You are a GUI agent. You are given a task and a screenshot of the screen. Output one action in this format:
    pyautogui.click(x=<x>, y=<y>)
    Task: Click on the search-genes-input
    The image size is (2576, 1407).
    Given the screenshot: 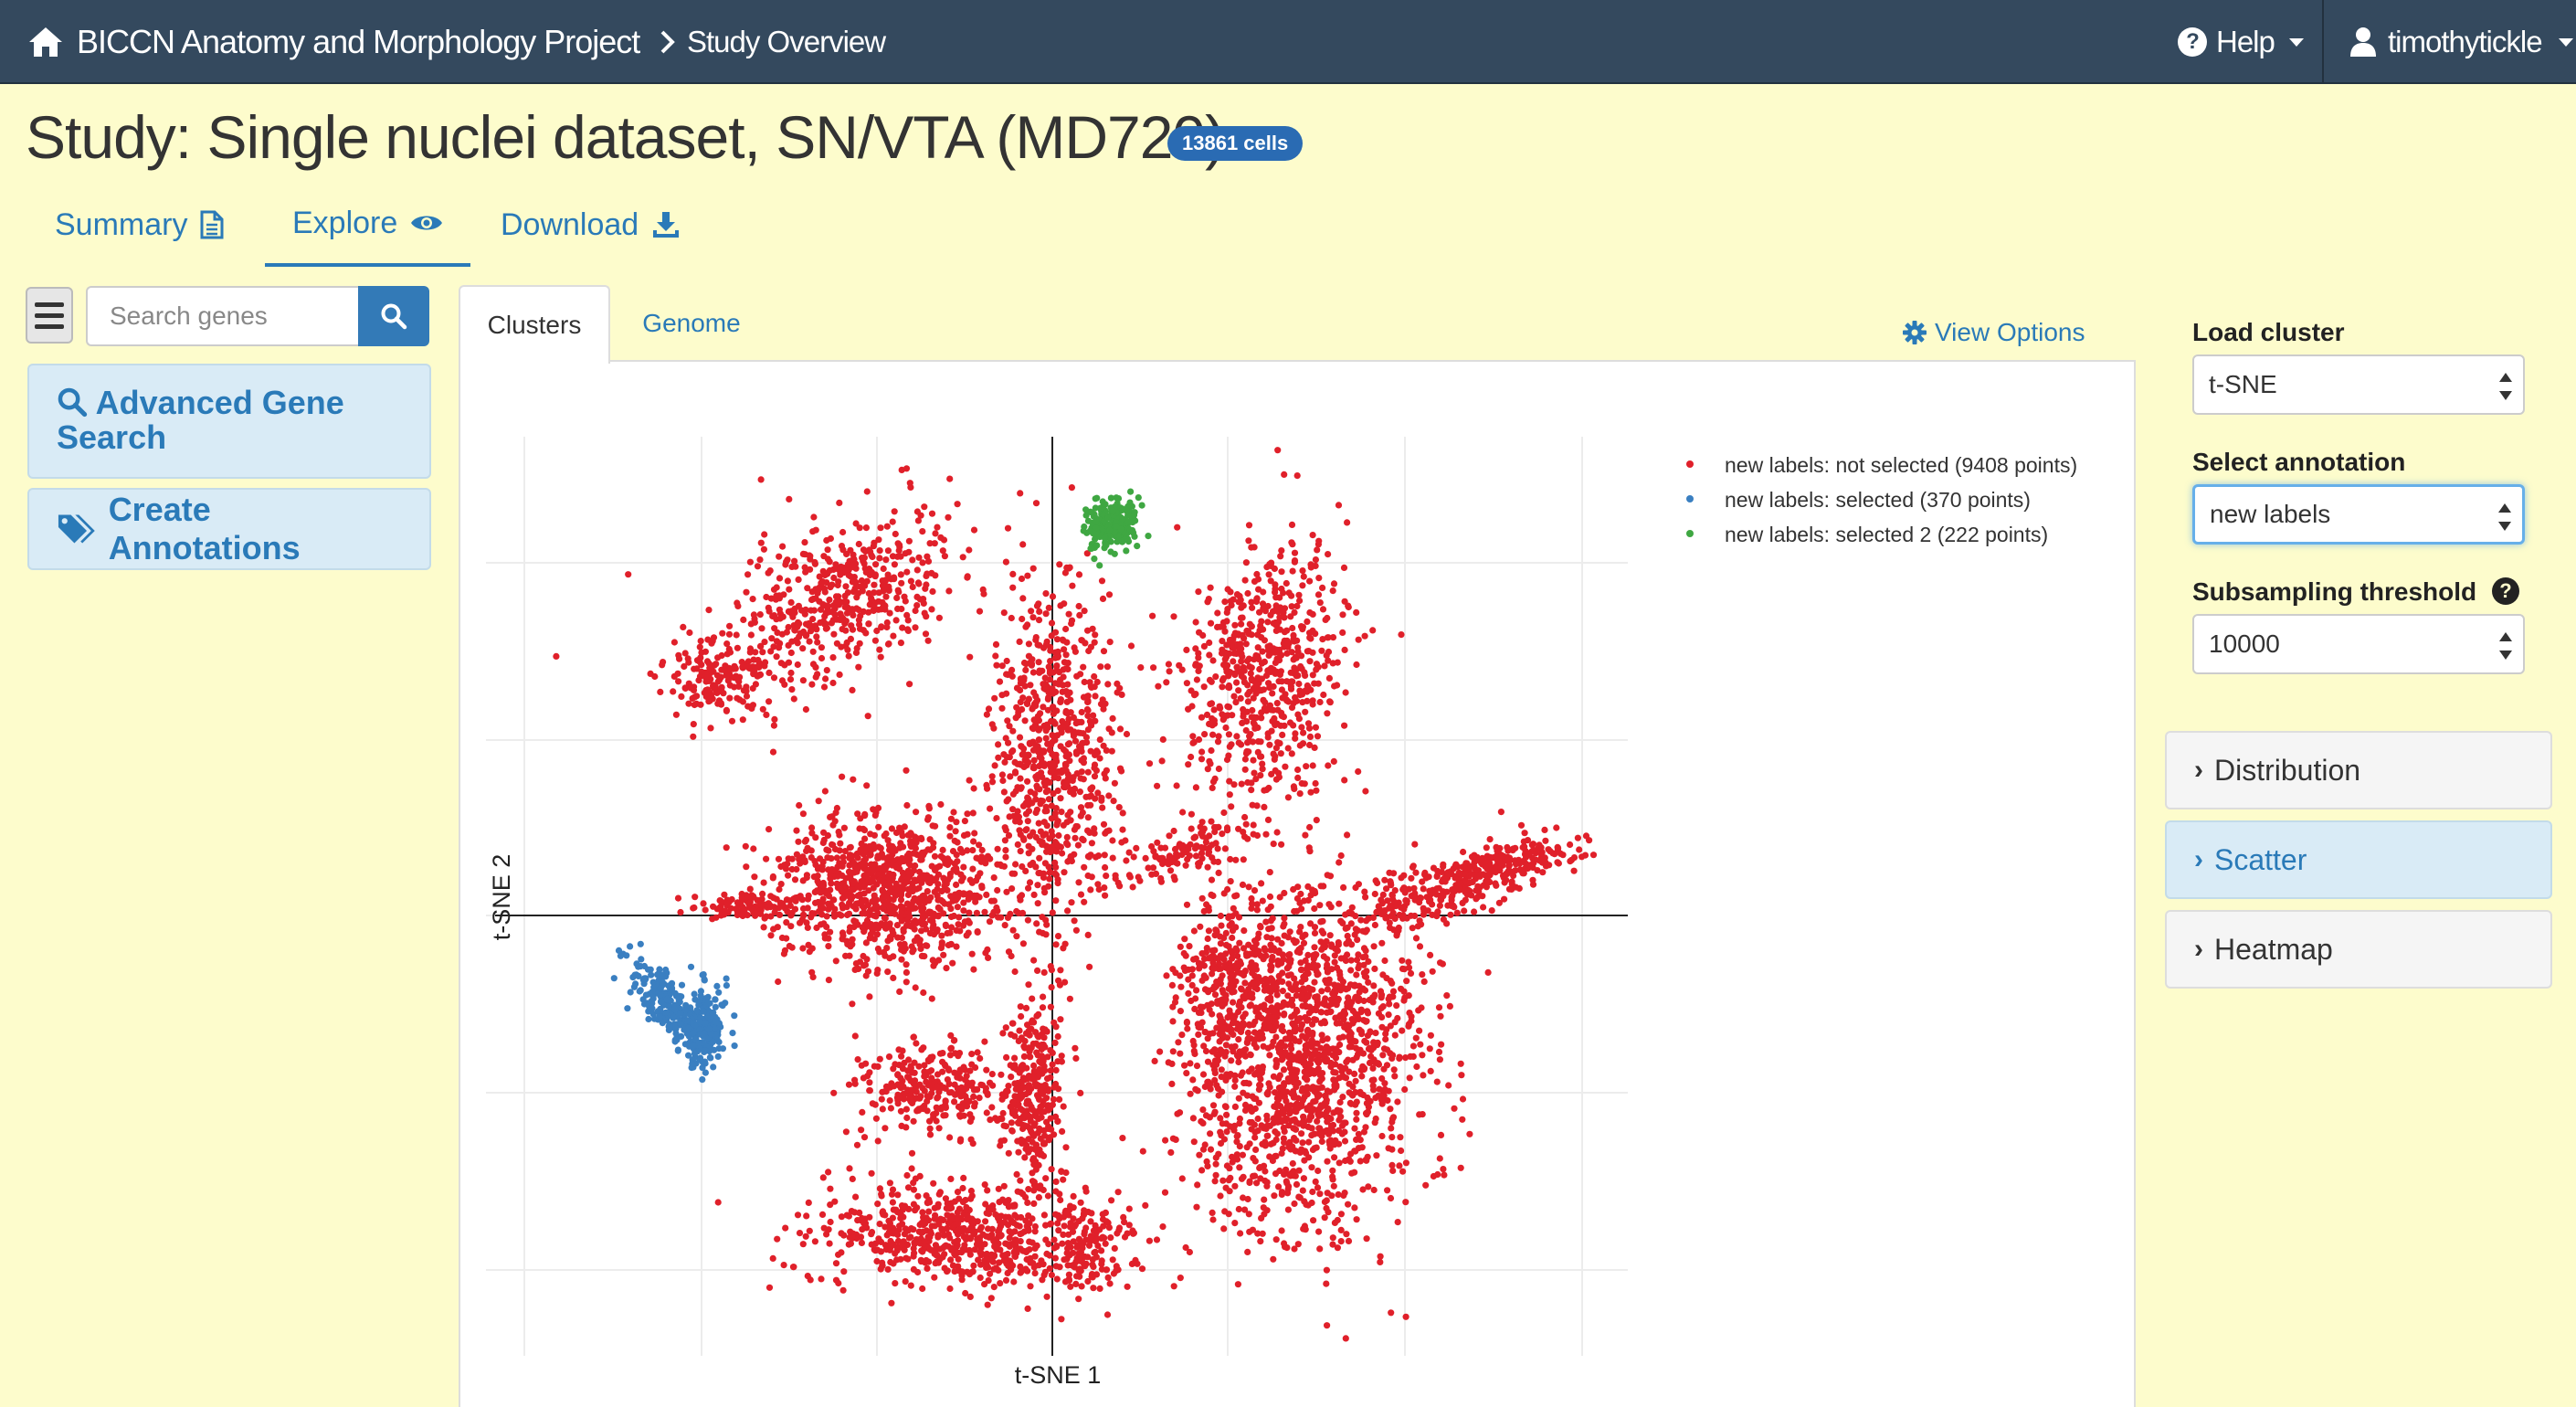 What is the action you would take?
    pyautogui.click(x=222, y=316)
    